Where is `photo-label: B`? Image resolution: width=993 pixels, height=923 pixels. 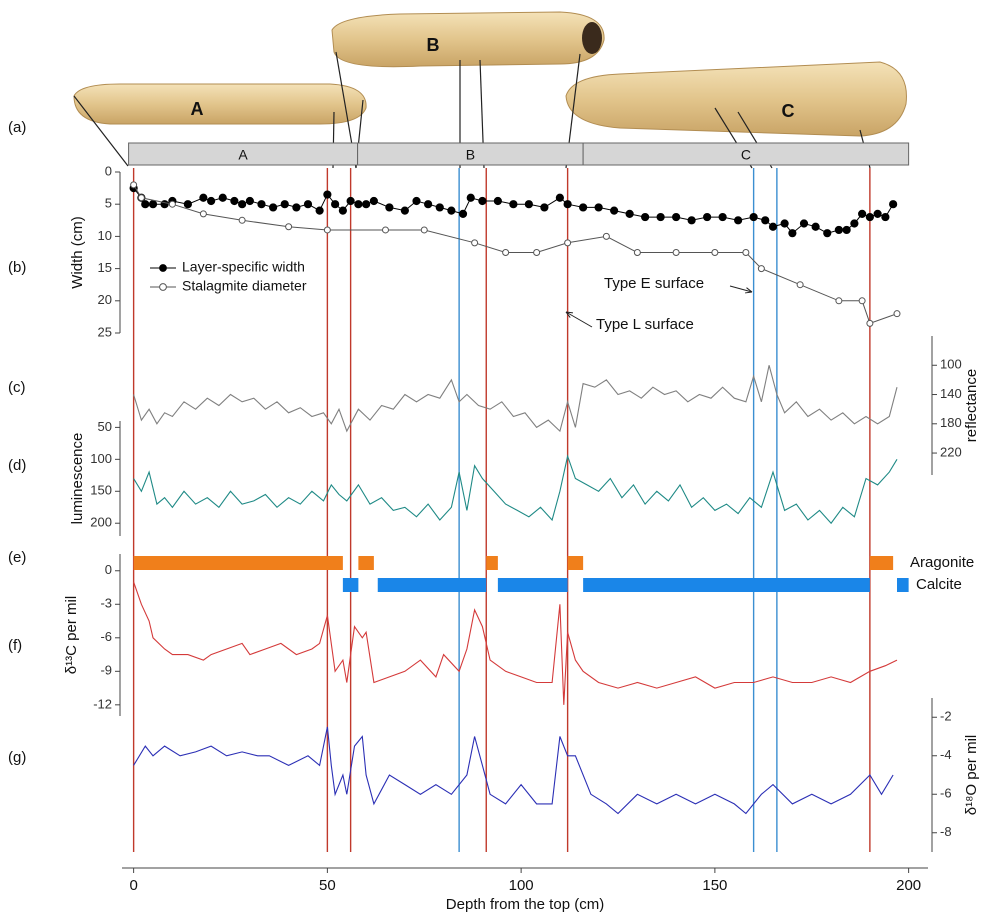 photo-label: B is located at coordinates (433, 45).